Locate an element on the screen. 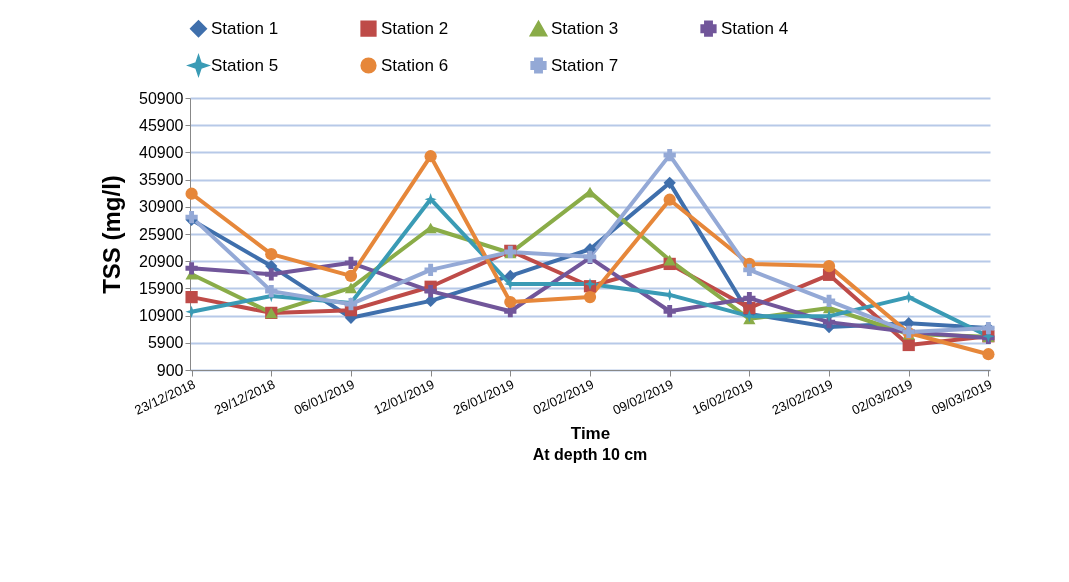 The image size is (1069, 582). x-axis-title: Time is located at coordinates (590, 433).